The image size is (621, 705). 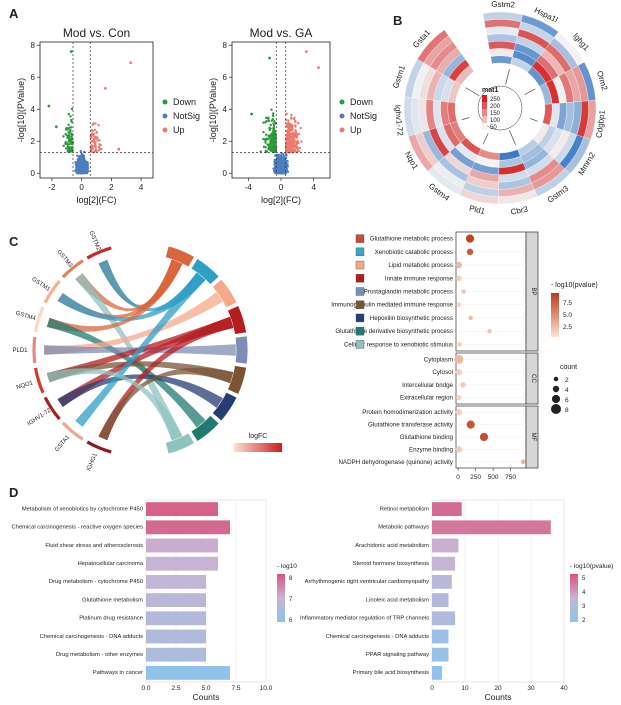 I want to click on points, so click(x=285, y=112).